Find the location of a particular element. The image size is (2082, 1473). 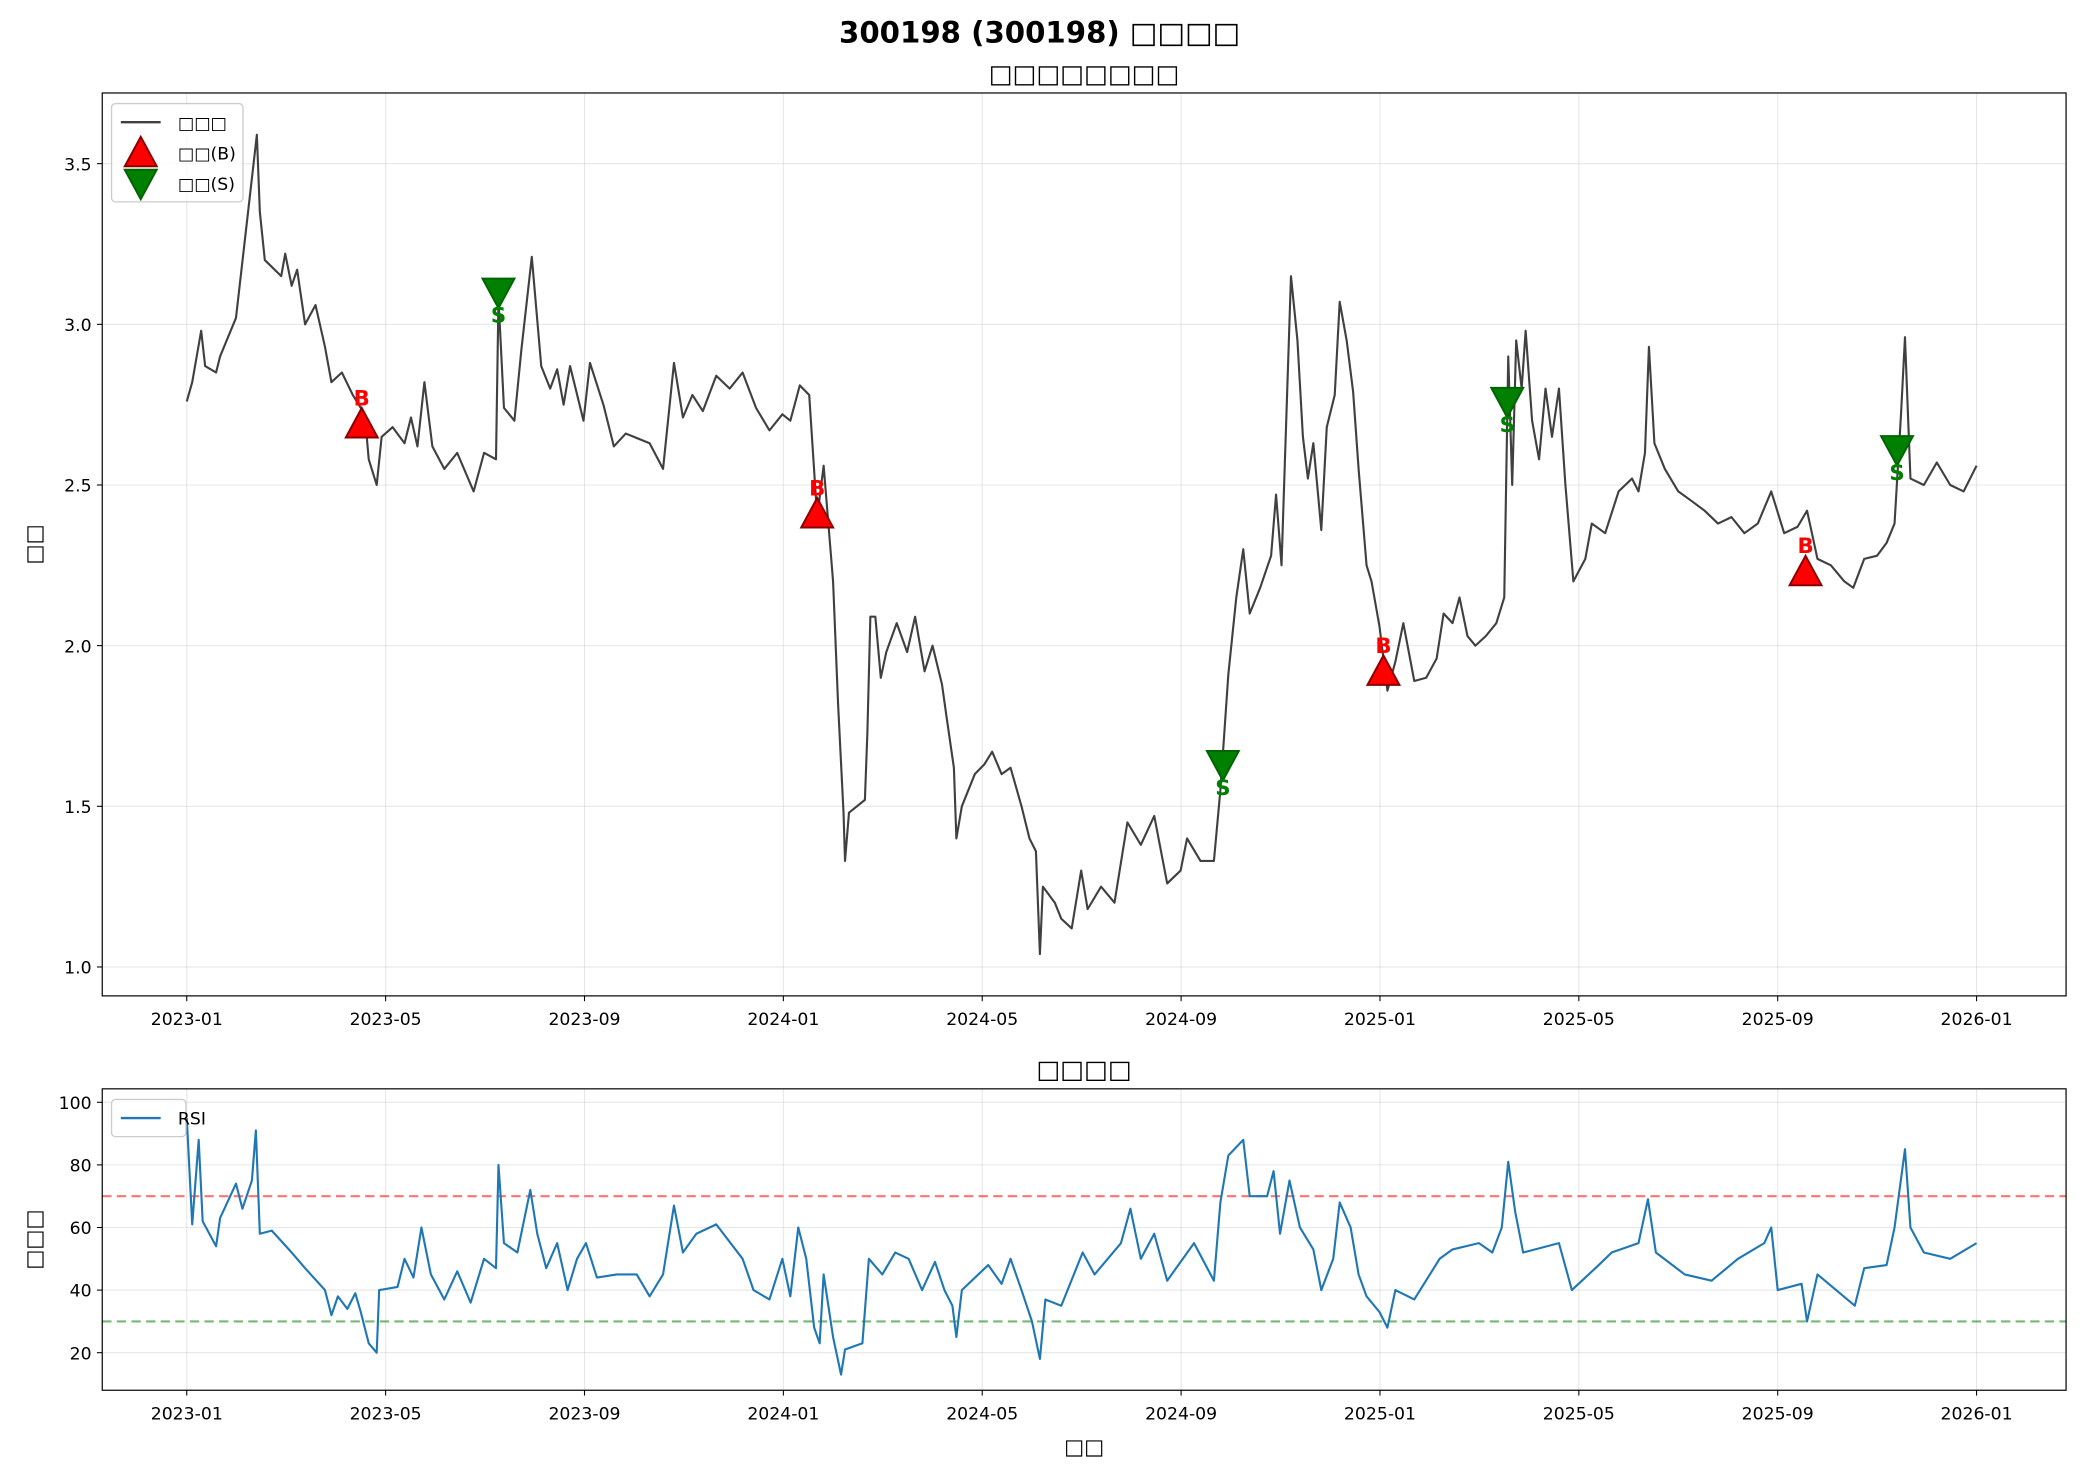

y-tick-label: 60 is located at coordinates (81, 1229).